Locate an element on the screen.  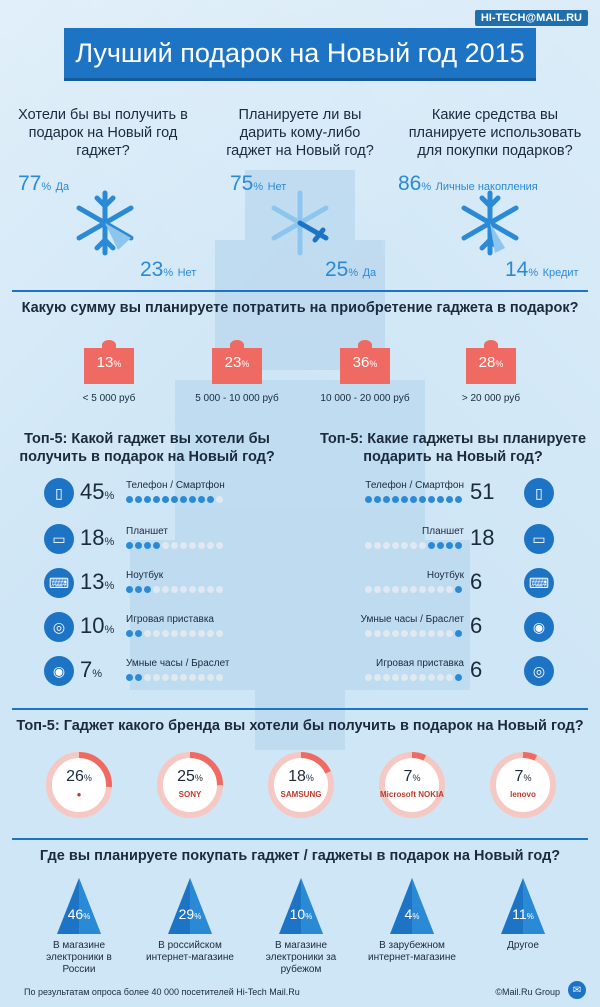
shop-value: 11% is located at coordinates (523, 914).